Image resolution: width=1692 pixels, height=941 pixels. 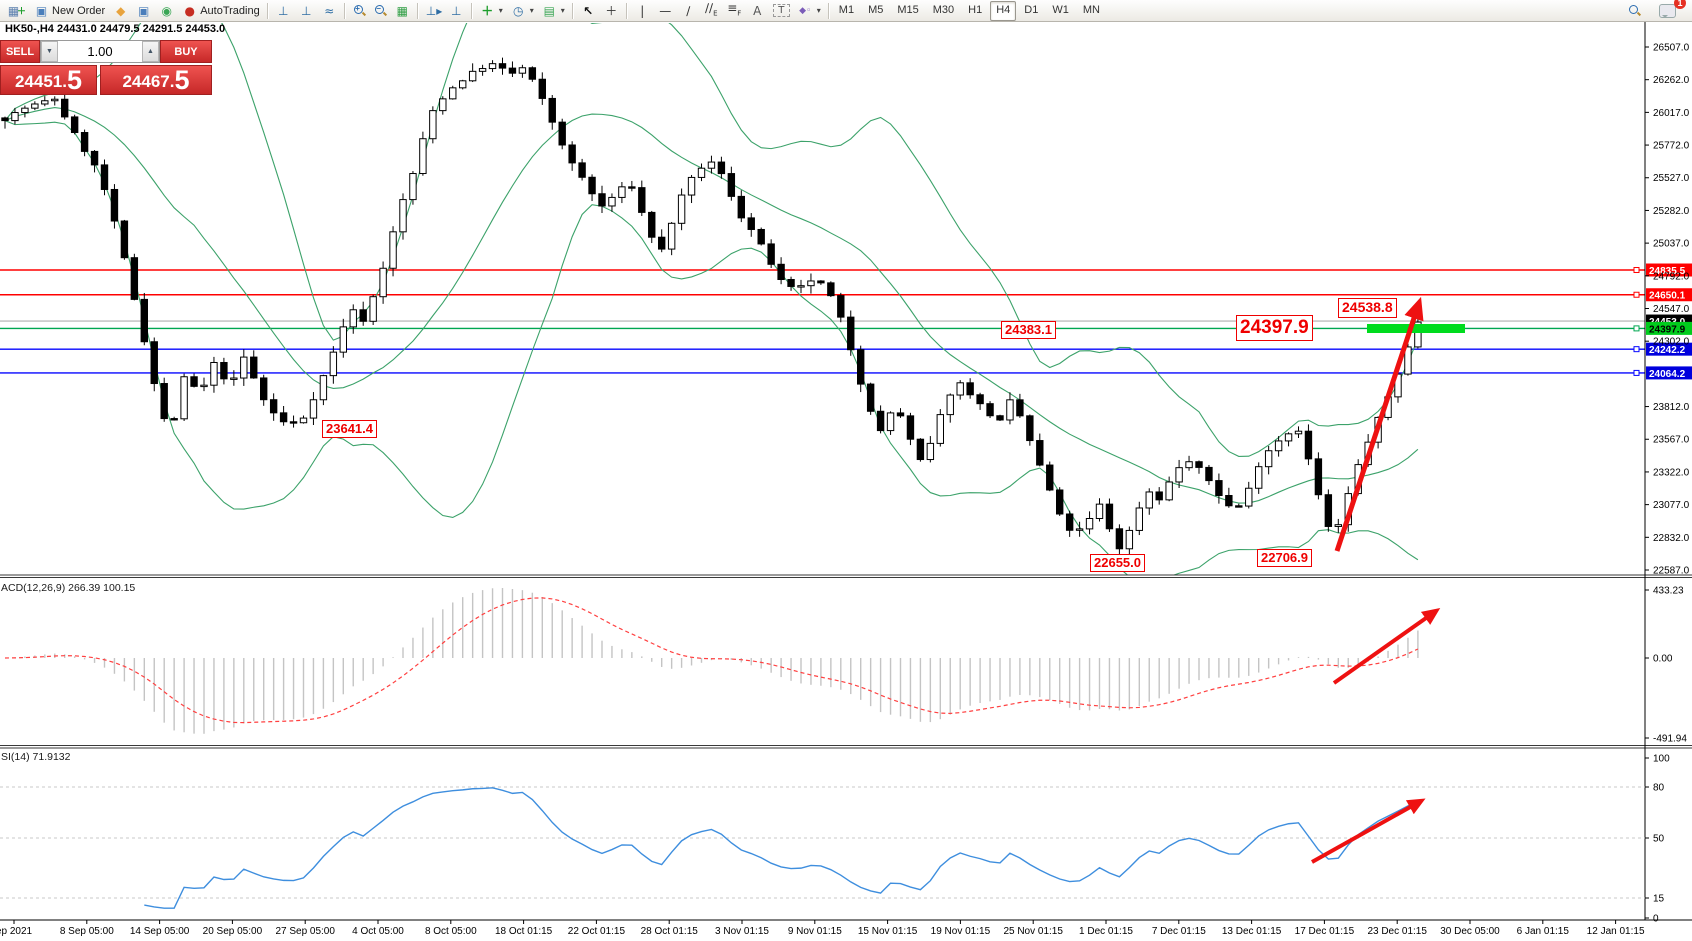 I want to click on timeframe-m1: M1, so click(x=846, y=9).